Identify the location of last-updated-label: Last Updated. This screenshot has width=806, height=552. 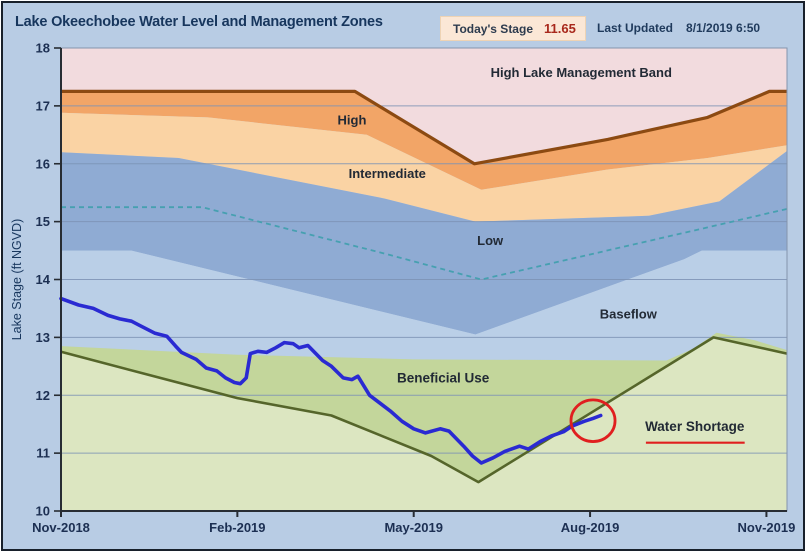
(635, 28).